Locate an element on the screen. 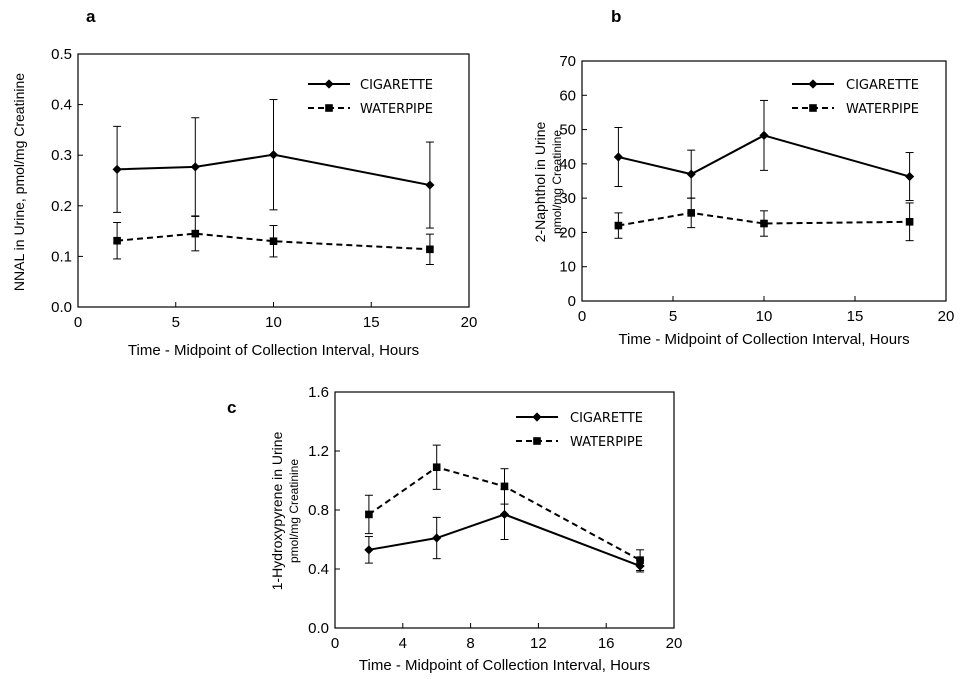 This screenshot has height=679, width=965. y-axis-subtitle-c: pmol/mg Creatinine is located at coordinates (294, 511).